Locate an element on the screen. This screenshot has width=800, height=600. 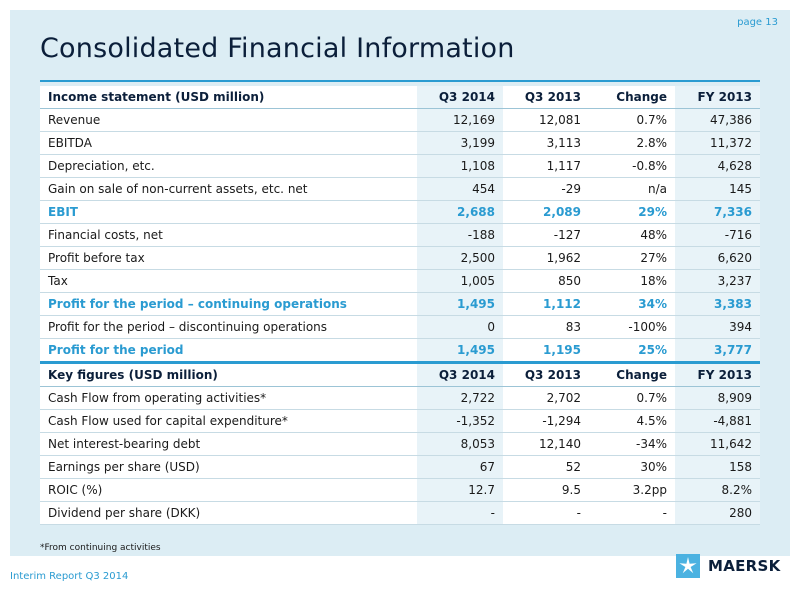
change-cell: 25% is located at coordinates (632, 350).